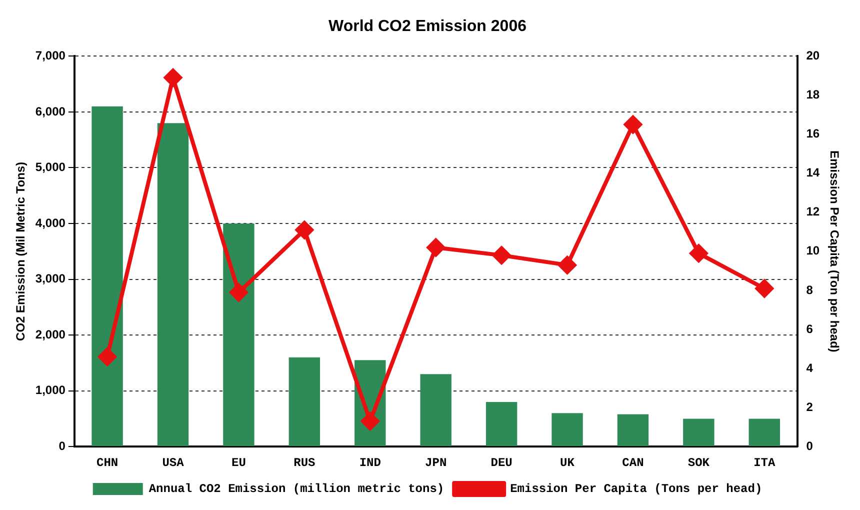 The image size is (860, 510). Describe the element at coordinates (62, 445) in the screenshot. I see `y-tick-label: 0` at that location.